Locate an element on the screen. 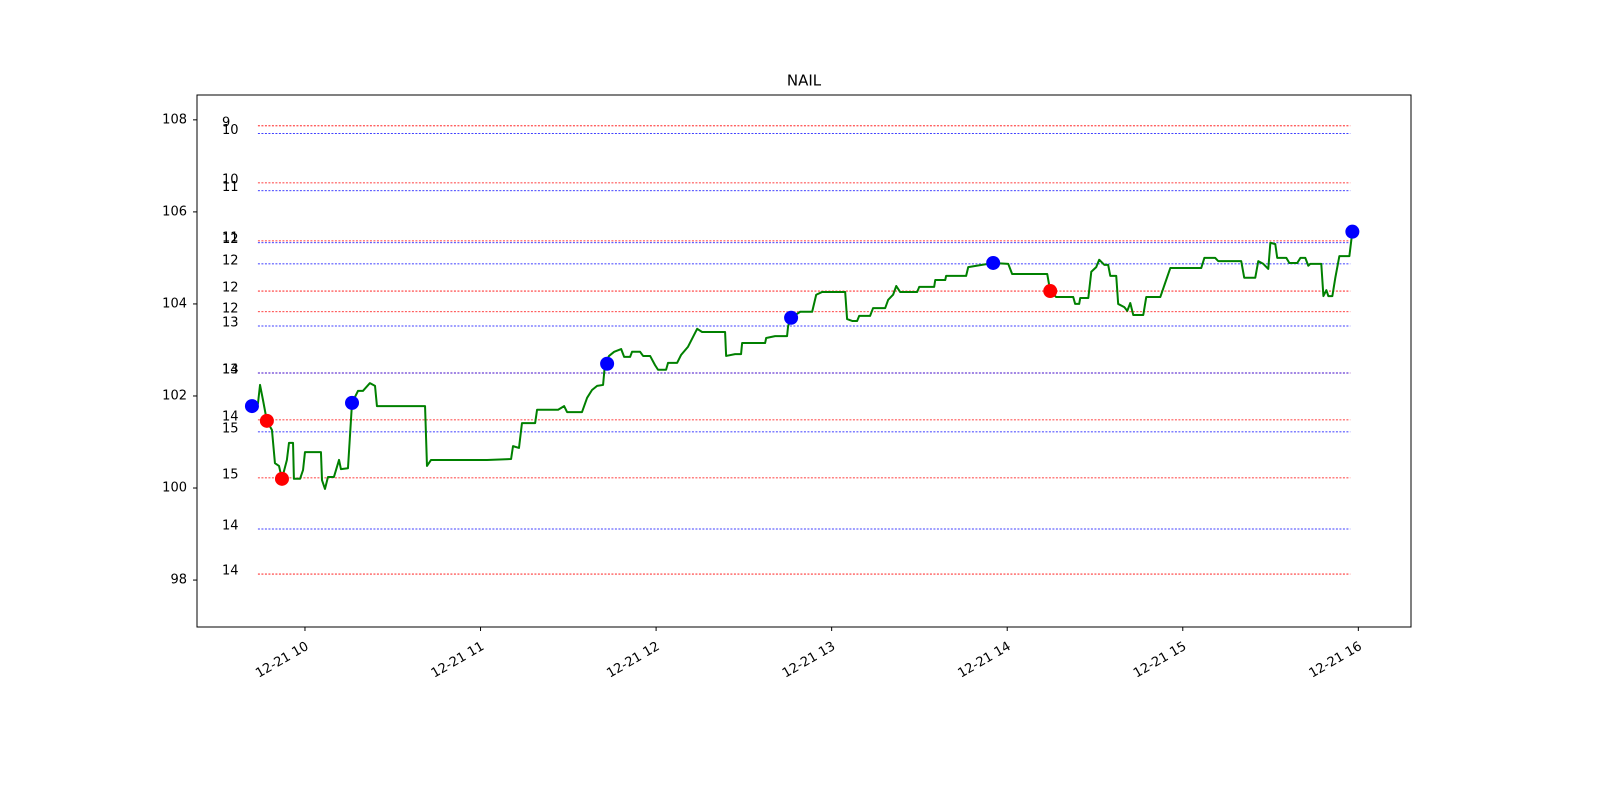 The width and height of the screenshot is (1600, 800). y-tick-label: 98 is located at coordinates (178, 580).